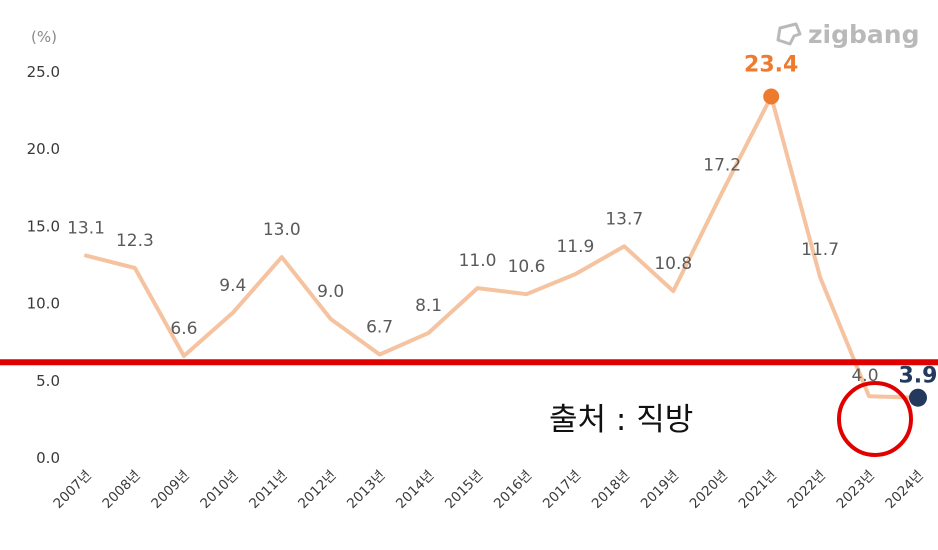 The width and height of the screenshot is (938, 550). I want to click on y-axis: 0.0 5.0 10.0 15.0 20.0 25.0, so click(43, 265).